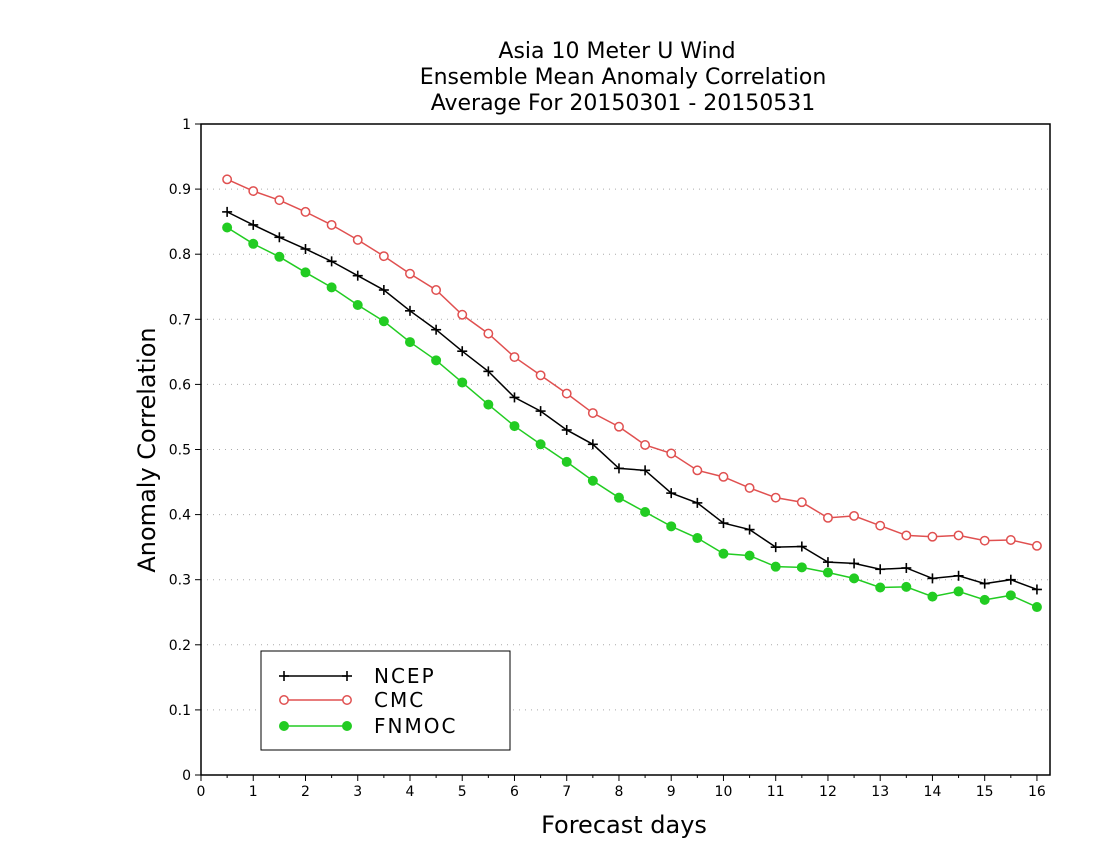 The height and width of the screenshot is (855, 1100). Describe the element at coordinates (356, 676) in the screenshot. I see `legend-item-ncep: NCEP` at that location.